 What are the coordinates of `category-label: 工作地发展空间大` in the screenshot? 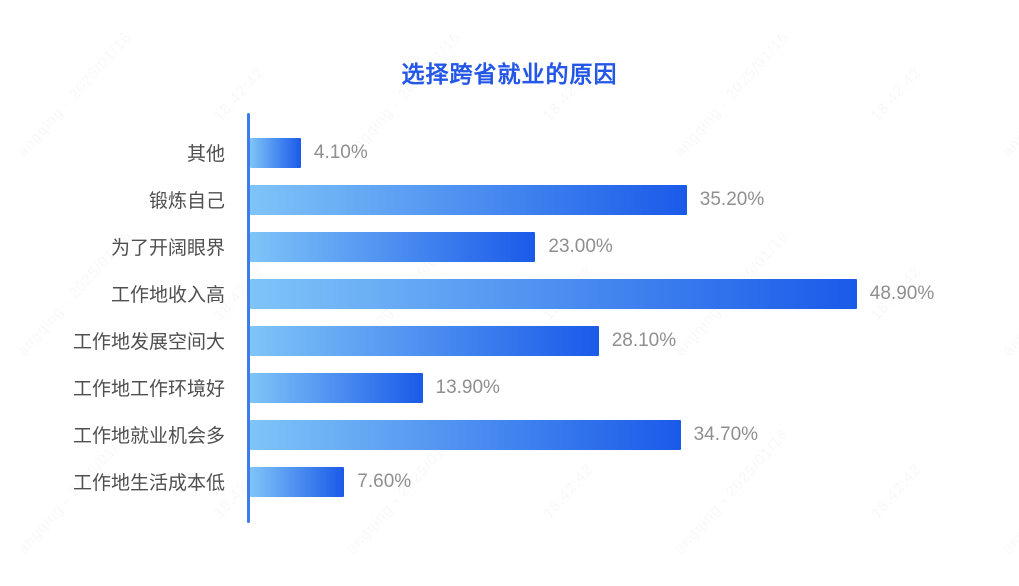 It's located at (148, 342).